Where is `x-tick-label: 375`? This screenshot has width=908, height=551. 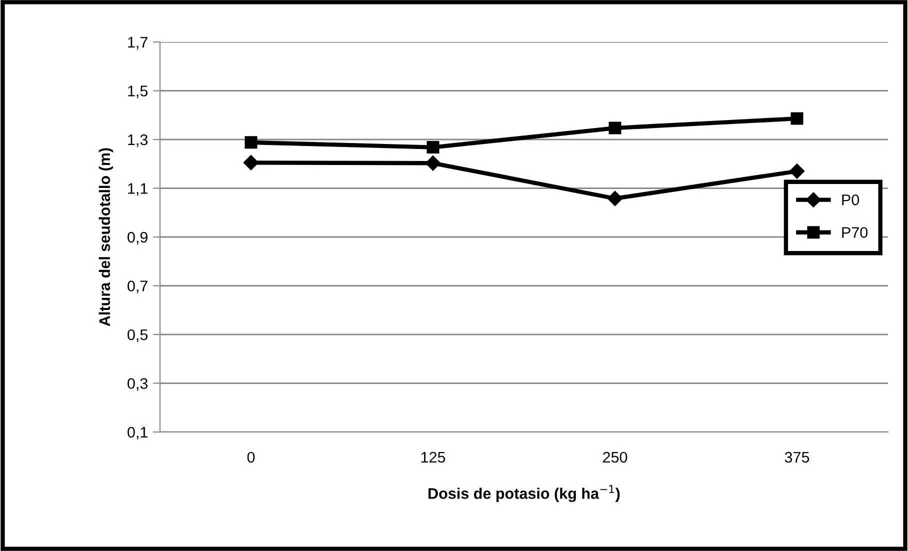 x-tick-label: 375 is located at coordinates (797, 457).